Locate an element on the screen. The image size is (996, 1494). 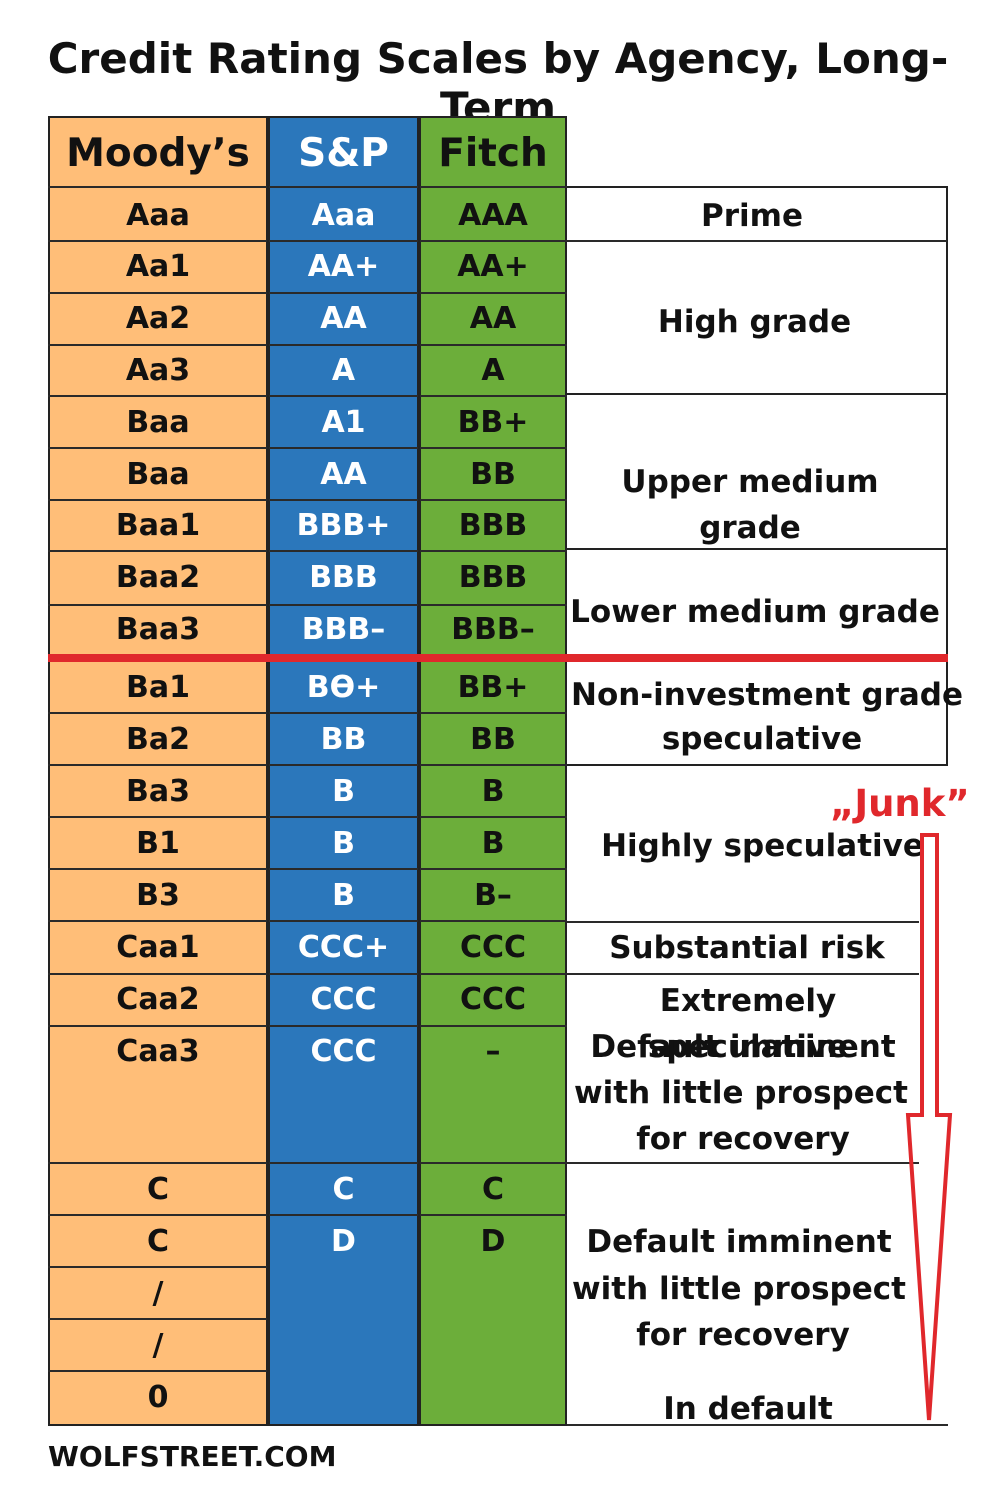
rating-cell-sp: CCC+ is located at coordinates (343, 947).